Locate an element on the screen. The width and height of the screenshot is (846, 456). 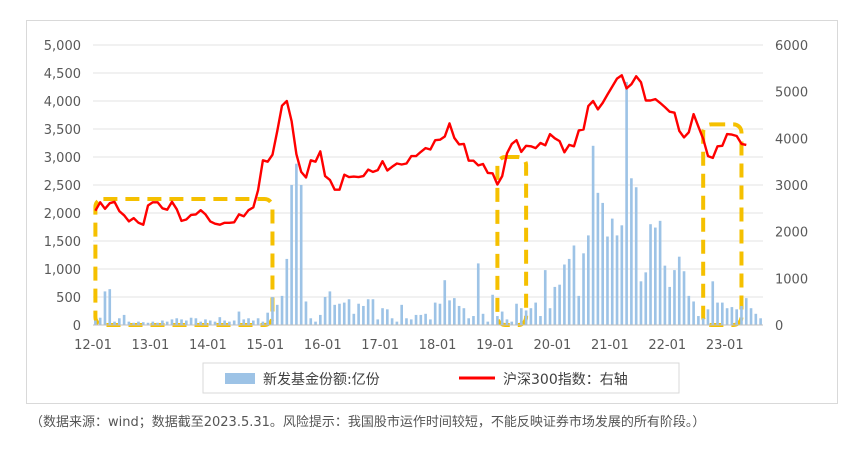
y-right-tick-label: 6000 is located at coordinates (791, 46).